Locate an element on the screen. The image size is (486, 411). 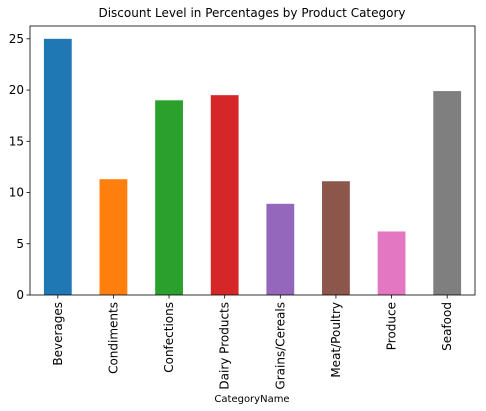
x-tick-label: Produce is located at coordinates (392, 326).